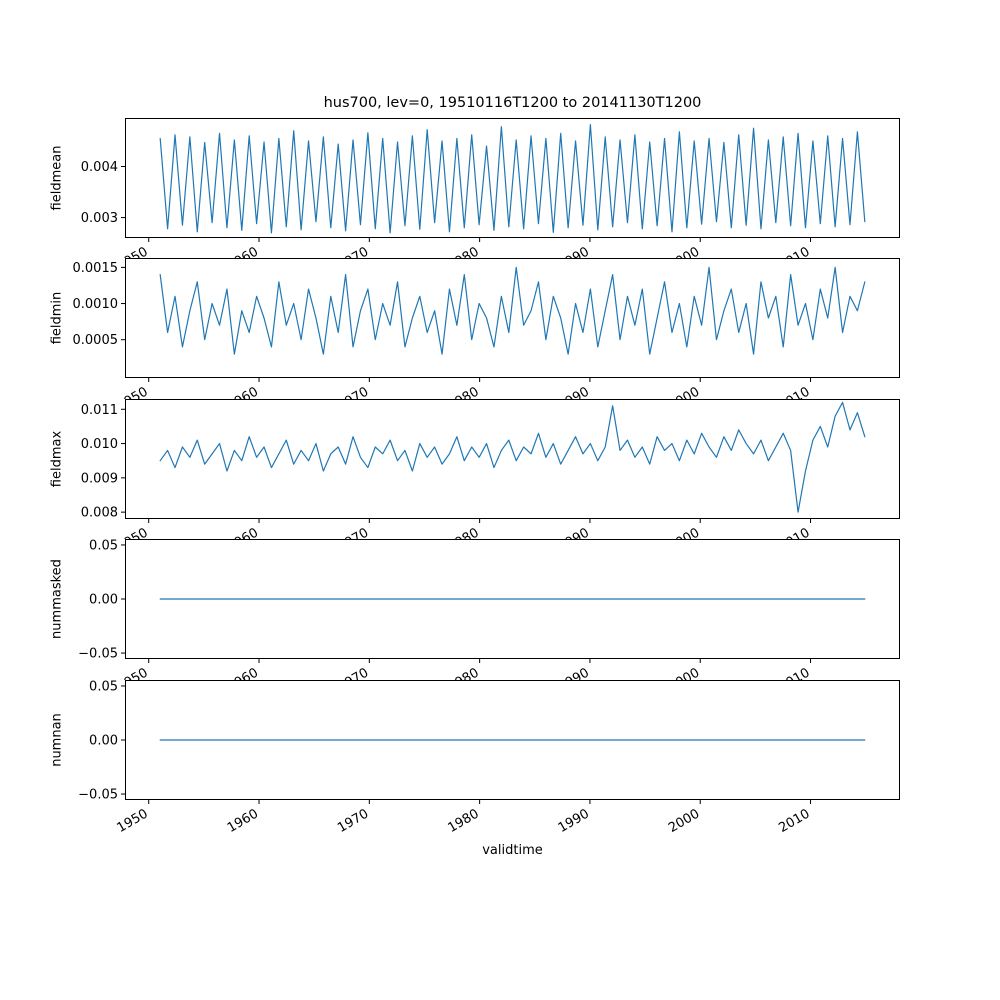 The image size is (1000, 1000). Describe the element at coordinates (133, 821) in the screenshot. I see `svg-text: 1950` at that location.